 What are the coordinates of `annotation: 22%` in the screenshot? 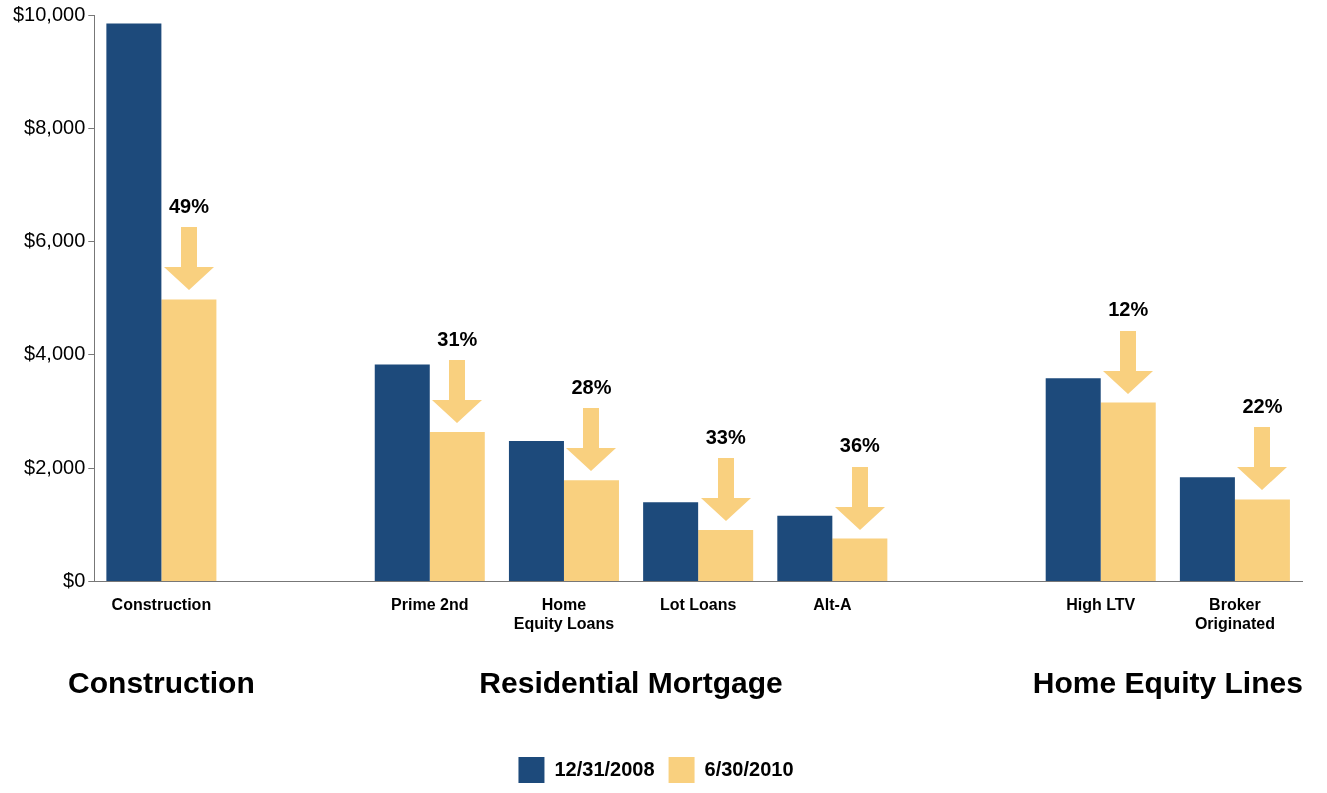 It's located at (1262, 405).